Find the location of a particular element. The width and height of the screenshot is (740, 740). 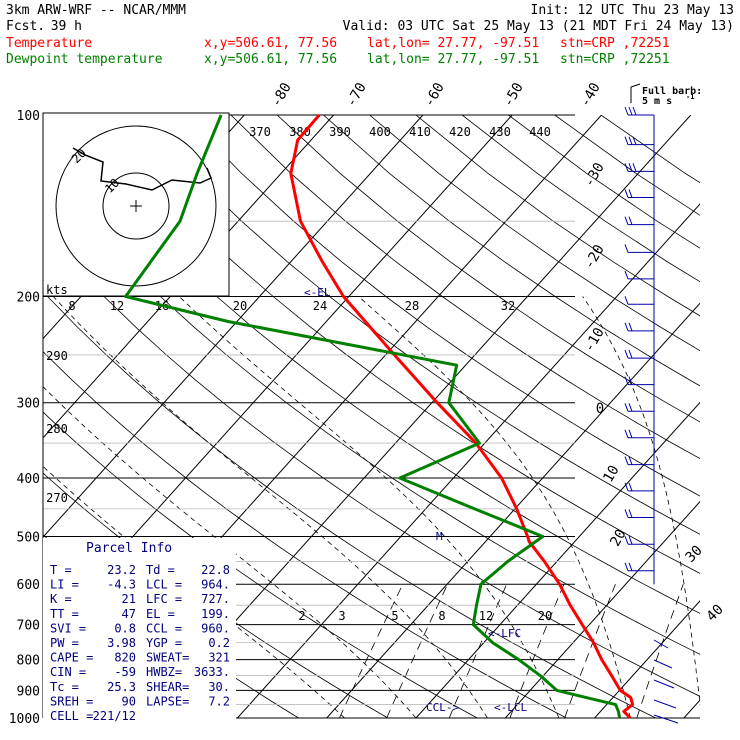

mixing-ratio-label: 2 is located at coordinates (301, 616).